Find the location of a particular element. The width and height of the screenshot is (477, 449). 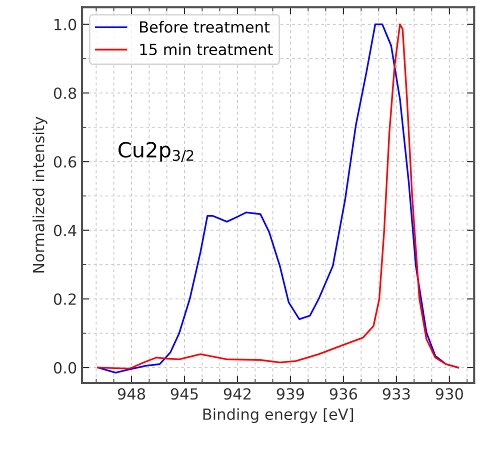

legend-label: Before treatment is located at coordinates (205, 26).